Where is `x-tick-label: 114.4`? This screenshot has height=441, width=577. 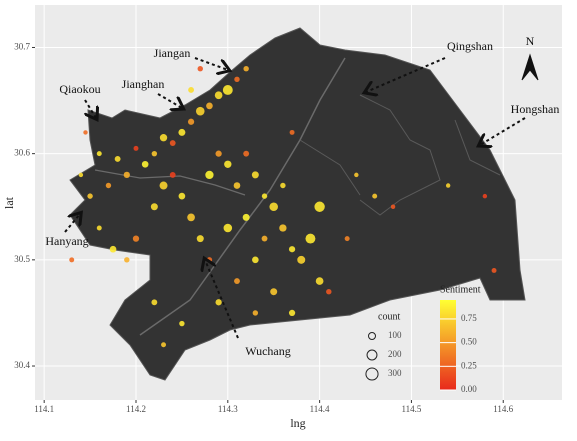
x-tick-label: 114.4 is located at coordinates (320, 409).